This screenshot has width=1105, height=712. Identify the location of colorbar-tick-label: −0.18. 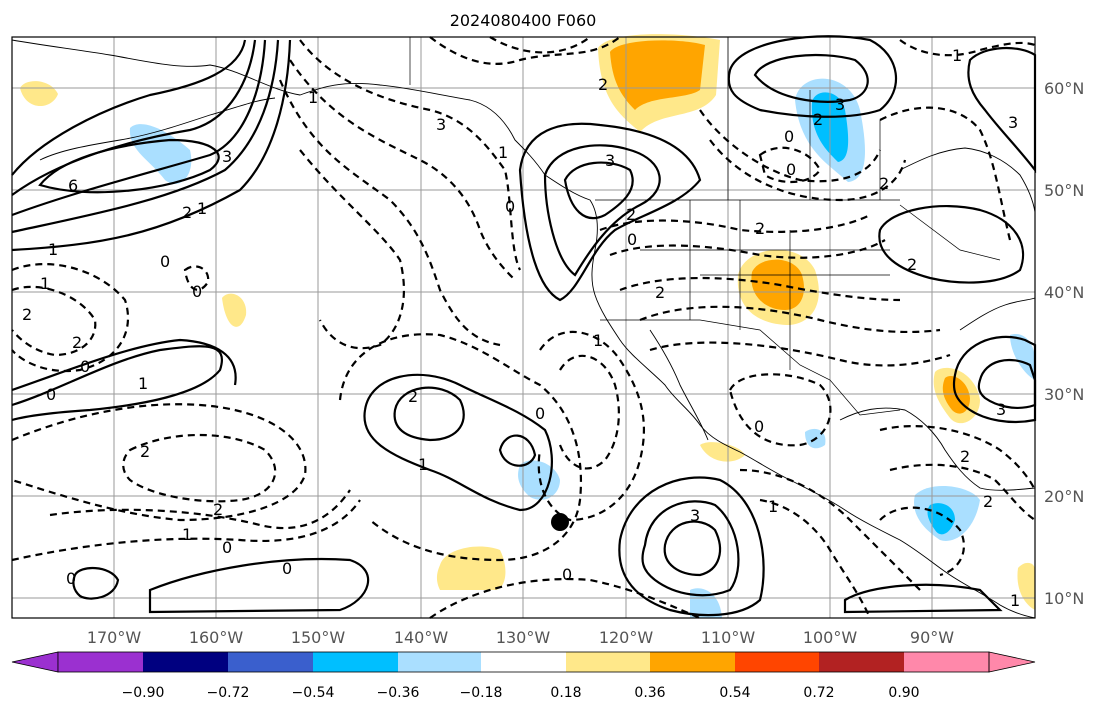
(481, 693).